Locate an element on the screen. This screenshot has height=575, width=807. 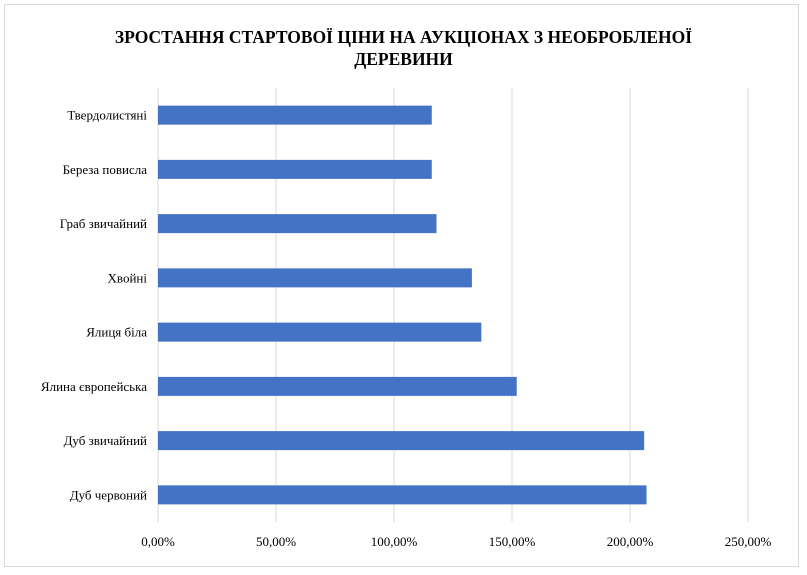
x-tick-label: 200,00% is located at coordinates (630, 541).